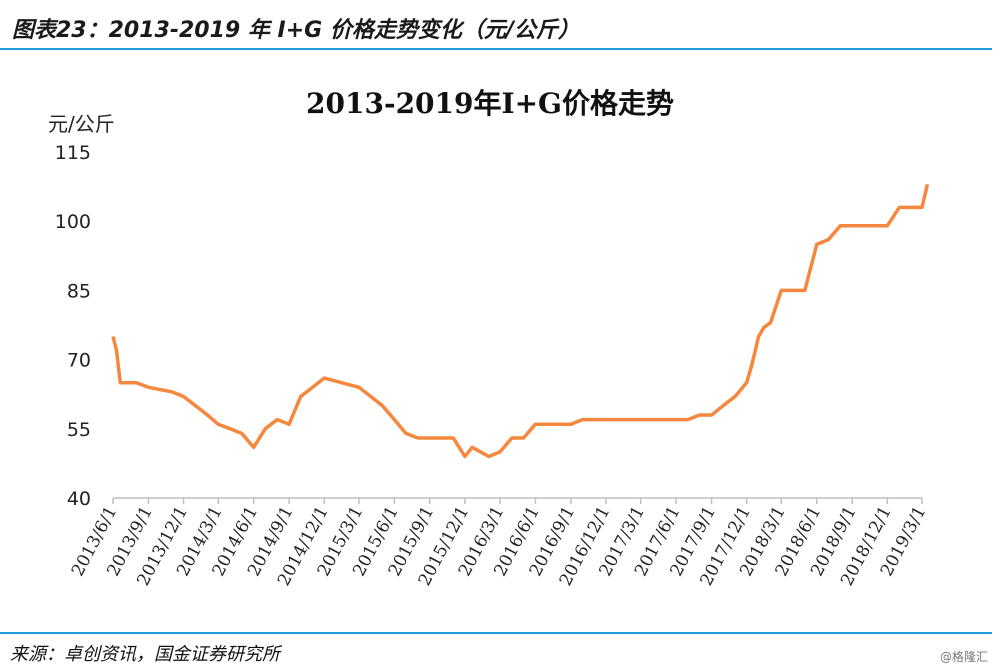  What do you see at coordinates (490, 103) in the screenshot?
I see `chart-title: 2013-2019年I+G价格走势` at bounding box center [490, 103].